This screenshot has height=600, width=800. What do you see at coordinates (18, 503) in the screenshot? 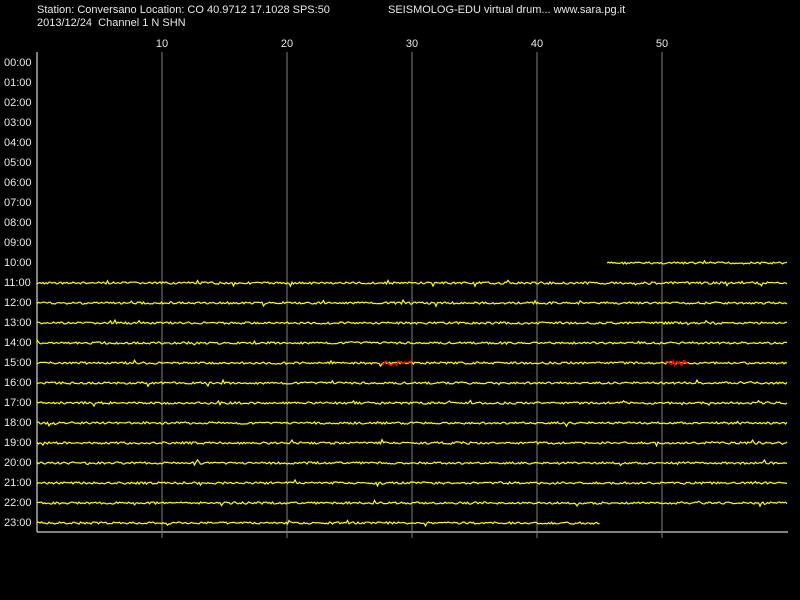
I see `row-label: 22:00` at bounding box center [18, 503].